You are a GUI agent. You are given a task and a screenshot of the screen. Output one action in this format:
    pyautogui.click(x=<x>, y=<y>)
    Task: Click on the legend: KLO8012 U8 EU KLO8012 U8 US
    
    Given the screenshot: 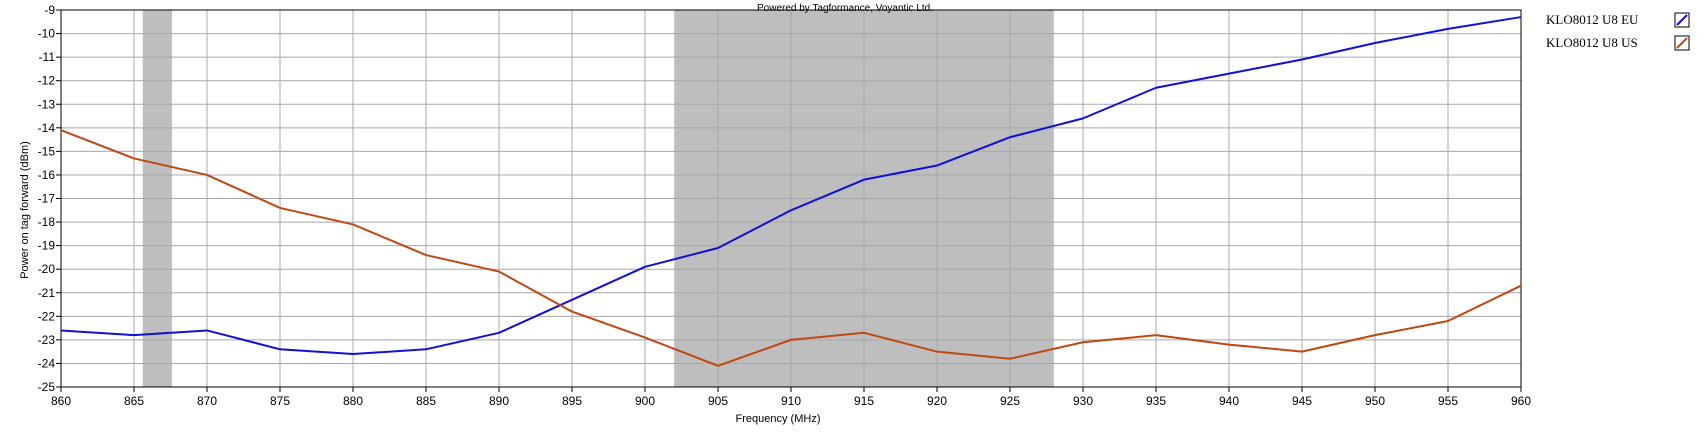 What is the action you would take?
    pyautogui.click(x=1617, y=31)
    